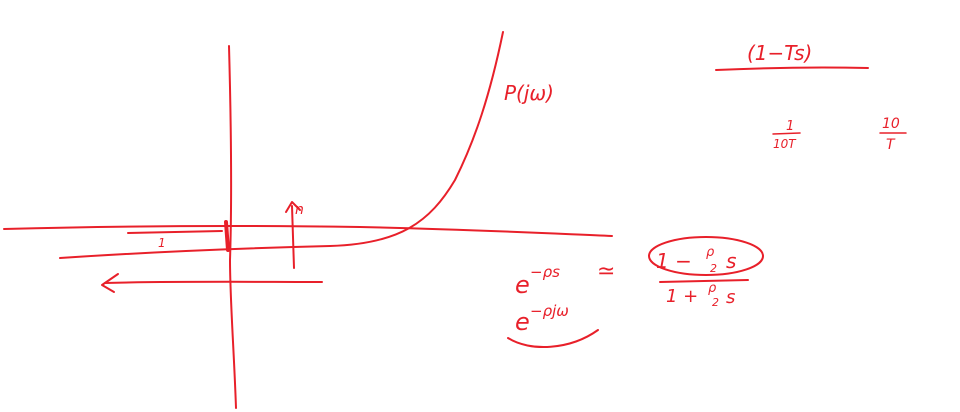 The width and height of the screenshot is (960, 412). Describe the element at coordinates (545, 272) in the screenshot. I see `delay-exponent: −ρs` at that location.